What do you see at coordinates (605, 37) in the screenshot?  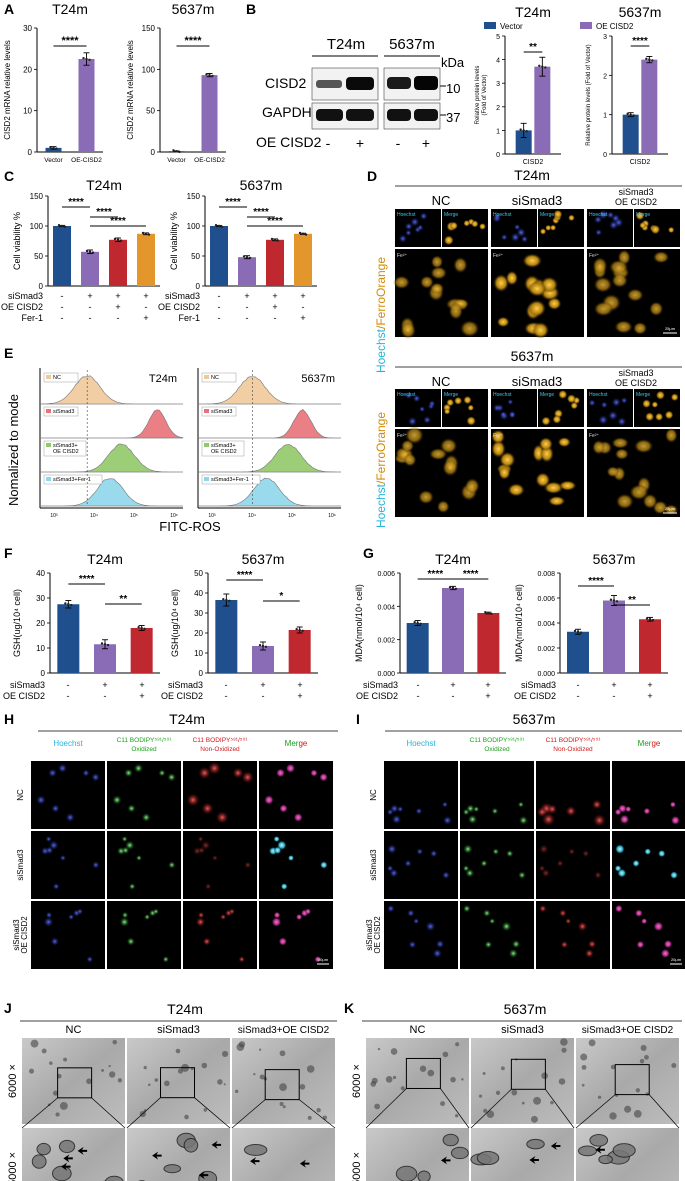 I see `y-tick-label: 3` at bounding box center [605, 37].